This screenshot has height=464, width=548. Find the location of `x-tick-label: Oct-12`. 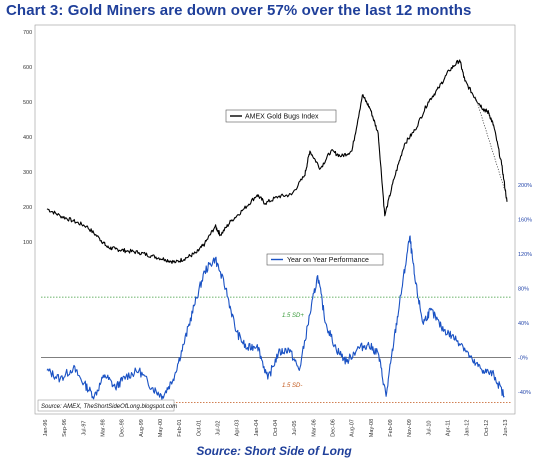

x-tick-label: Oct-12 is located at coordinates (487, 428).